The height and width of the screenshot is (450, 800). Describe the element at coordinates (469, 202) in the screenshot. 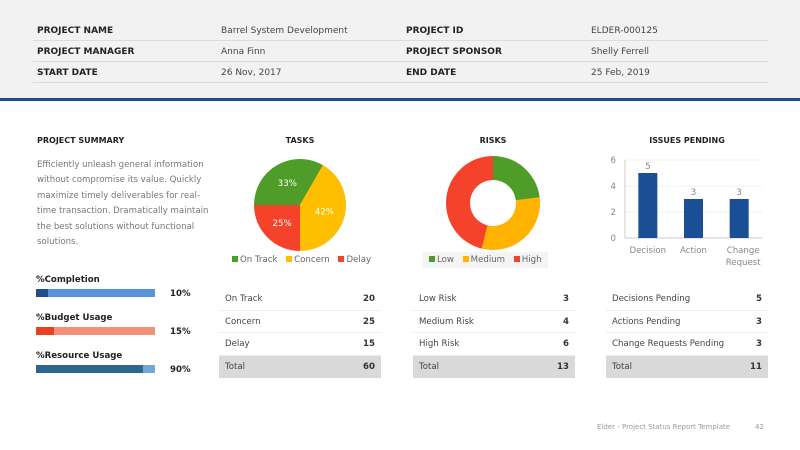

I see `slice-high` at that location.